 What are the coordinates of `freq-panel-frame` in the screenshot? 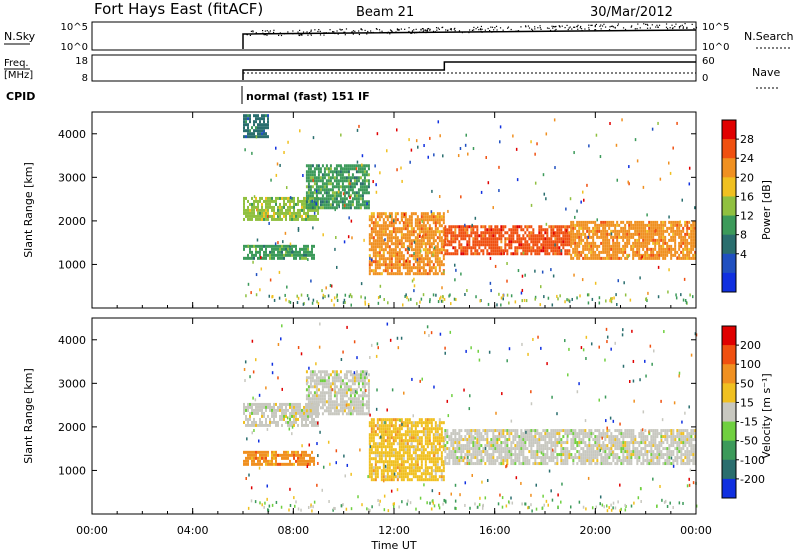 It's located at (394, 68).